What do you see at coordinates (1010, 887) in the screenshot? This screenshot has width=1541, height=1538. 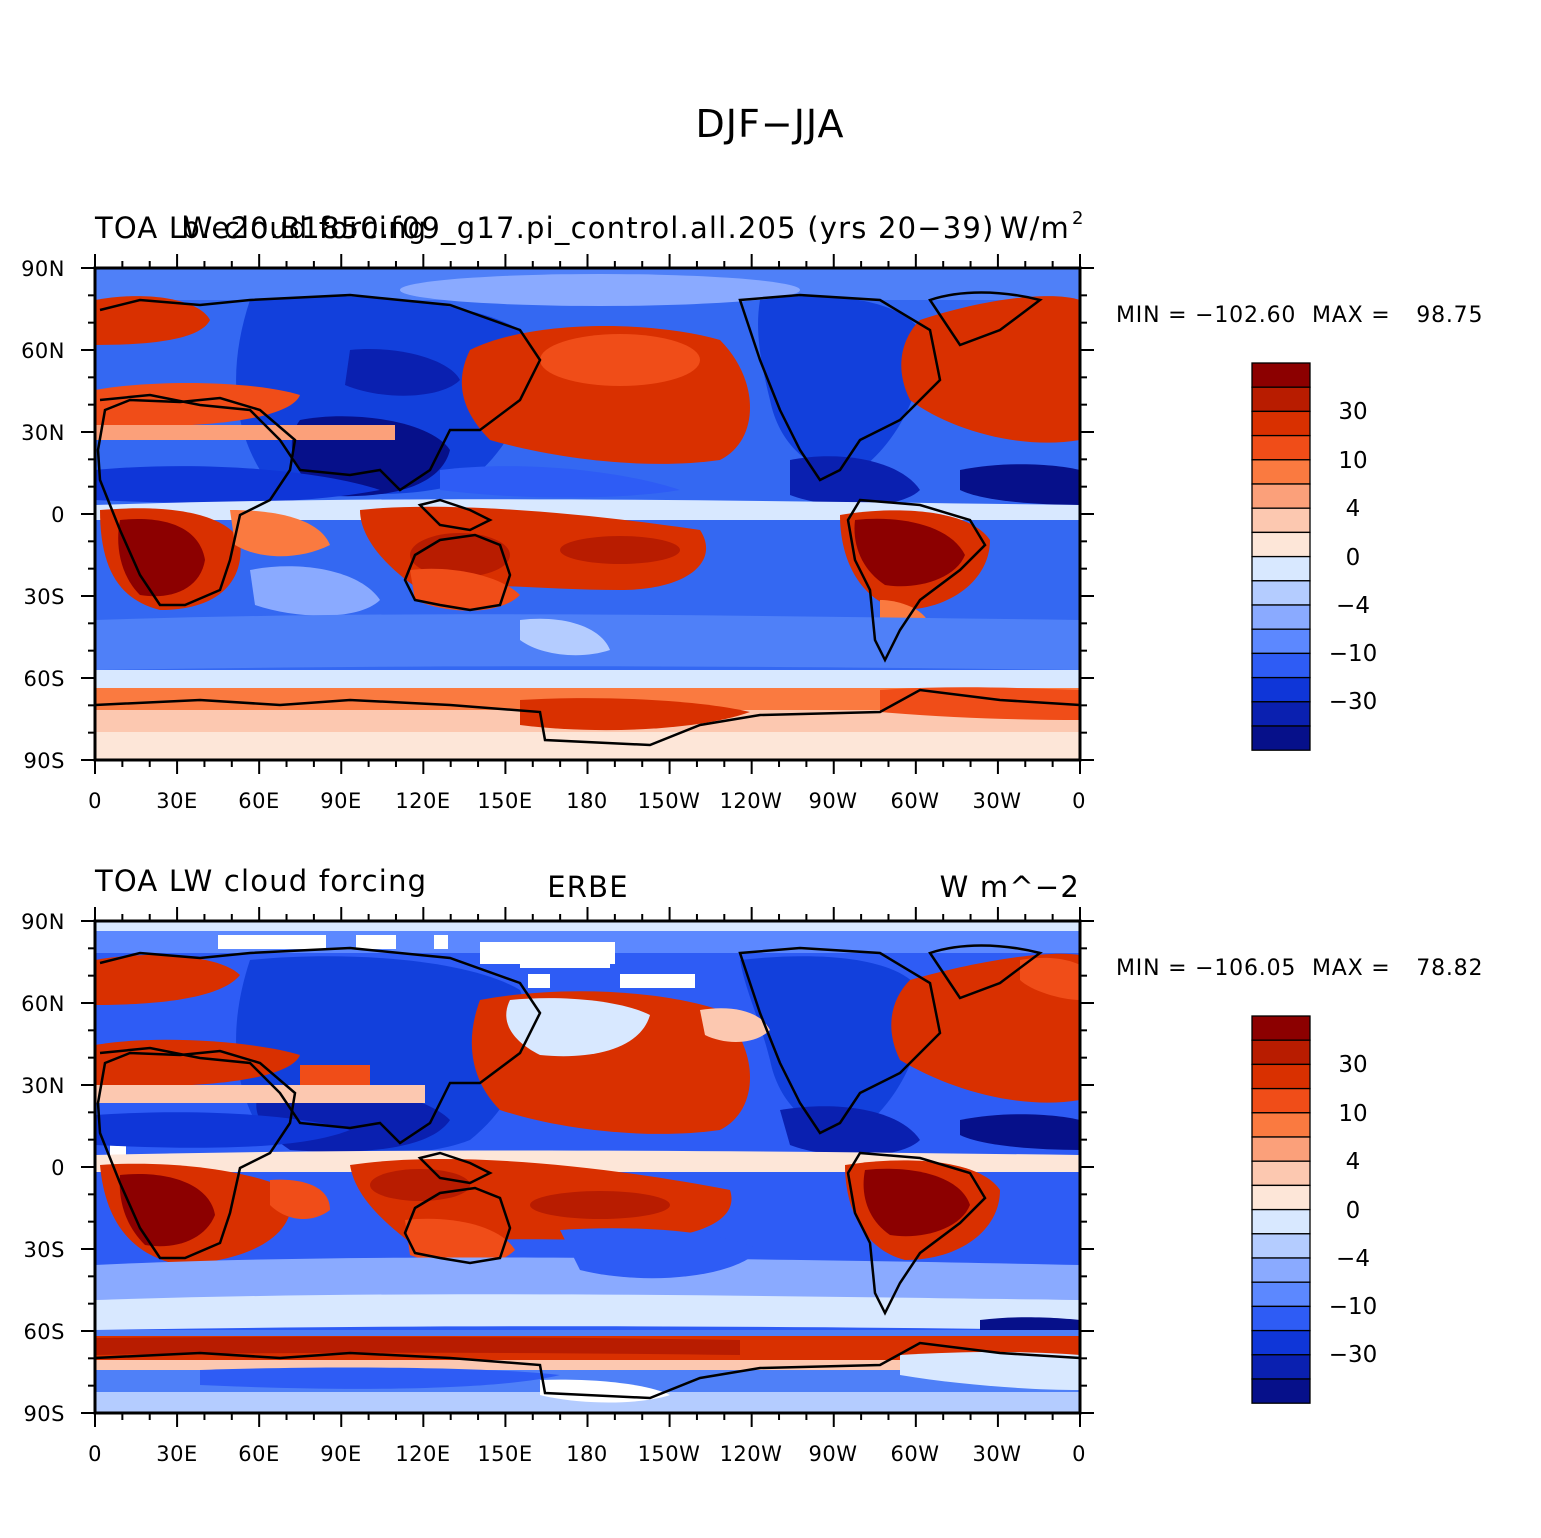 I see `panel-title-units: W m^−2` at bounding box center [1010, 887].